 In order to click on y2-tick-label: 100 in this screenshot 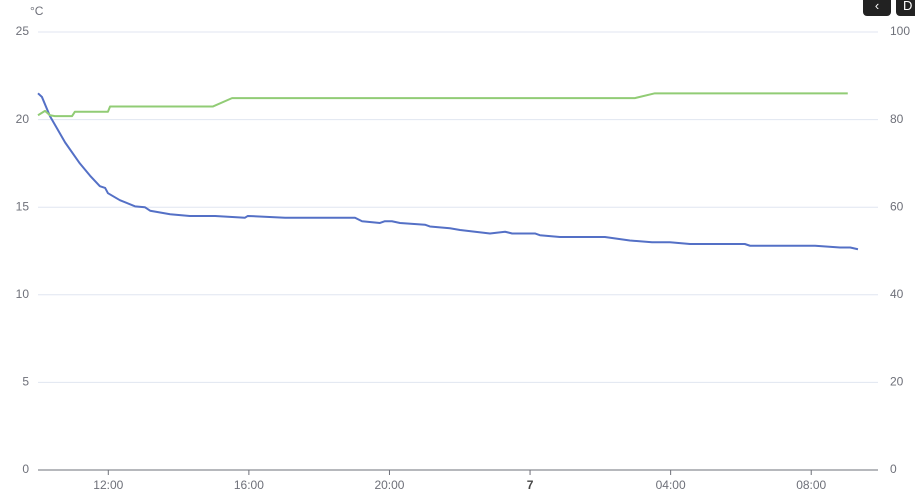, I will do `click(900, 31)`.